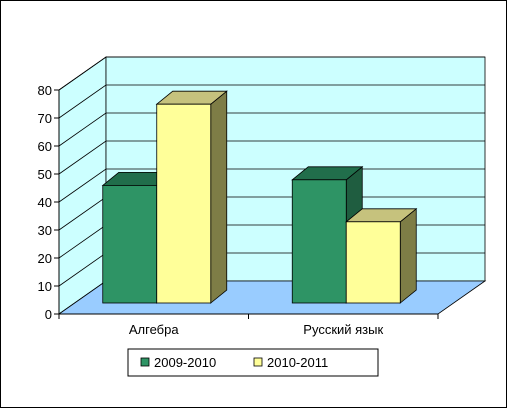 This screenshot has height=409, width=507. Describe the element at coordinates (130, 244) in the screenshot. I see `bar-2009-2010-алгебра` at that location.